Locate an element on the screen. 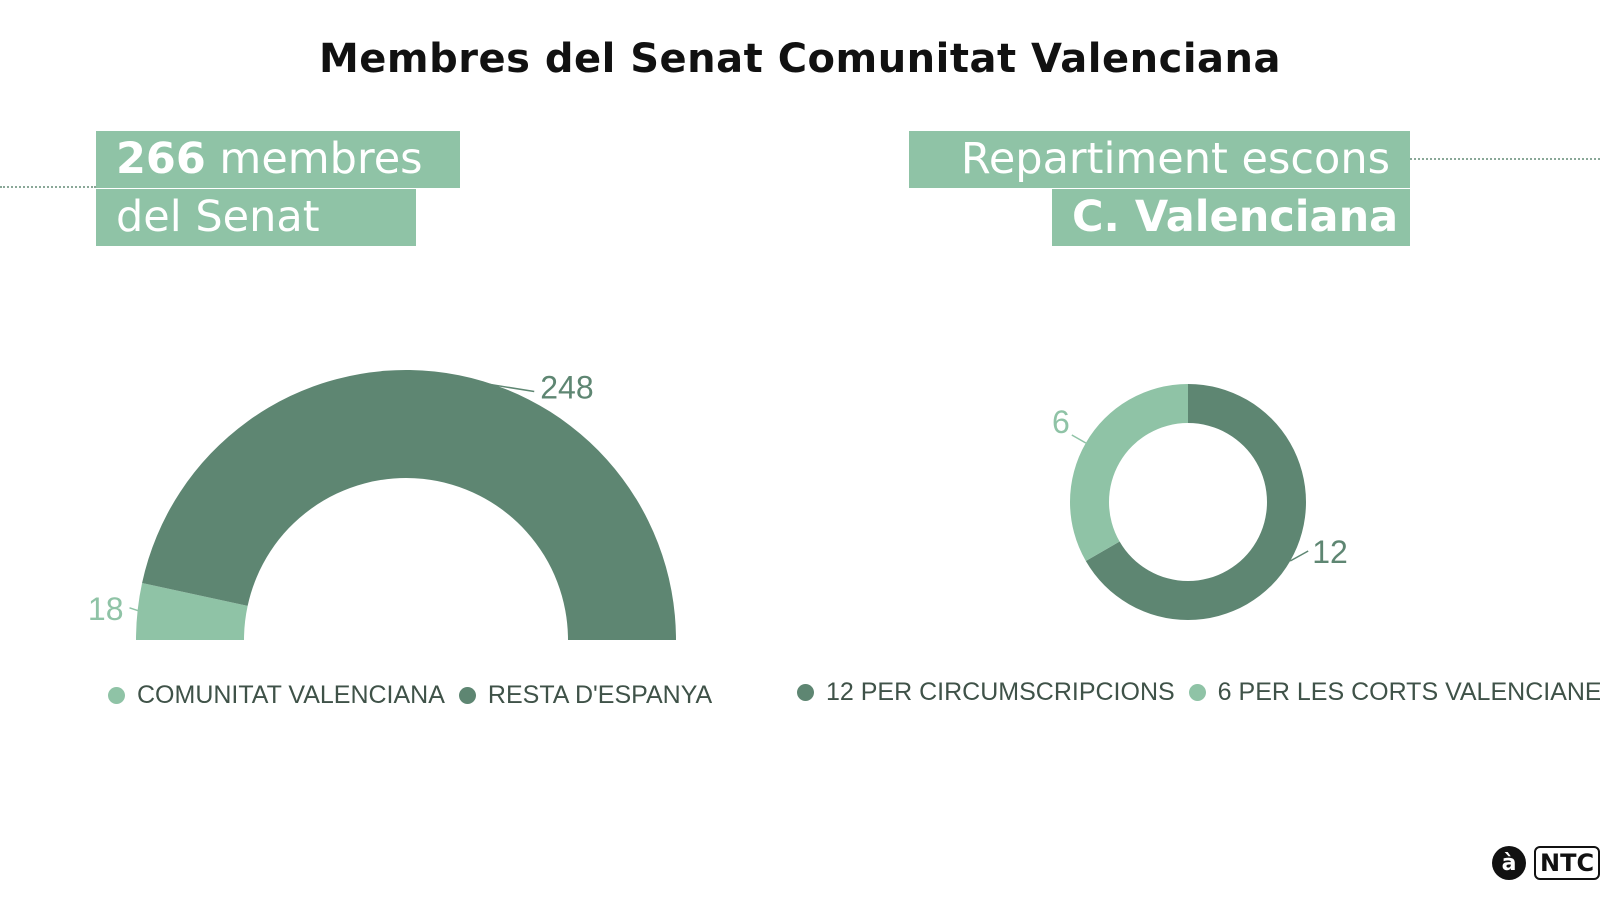 This screenshot has height=900, width=1600. left-legend: COMUNITAT VALENCIANA RESTA D'ESPANYA is located at coordinates (417, 695).